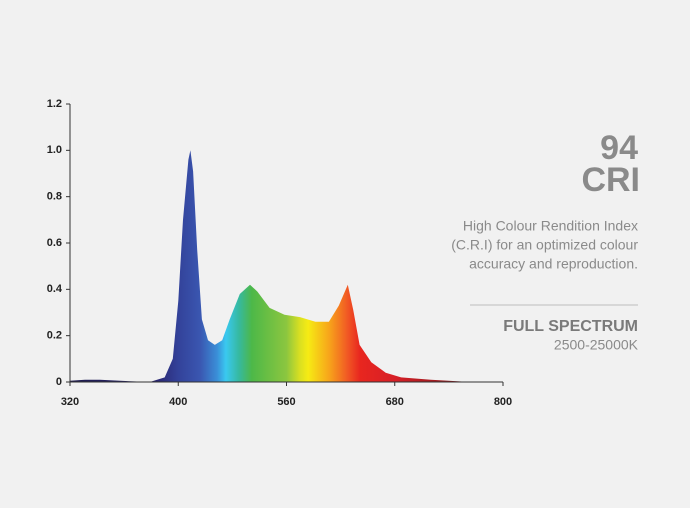 This screenshot has height=508, width=690. I want to click on x-tick-label: 560, so click(286, 402).